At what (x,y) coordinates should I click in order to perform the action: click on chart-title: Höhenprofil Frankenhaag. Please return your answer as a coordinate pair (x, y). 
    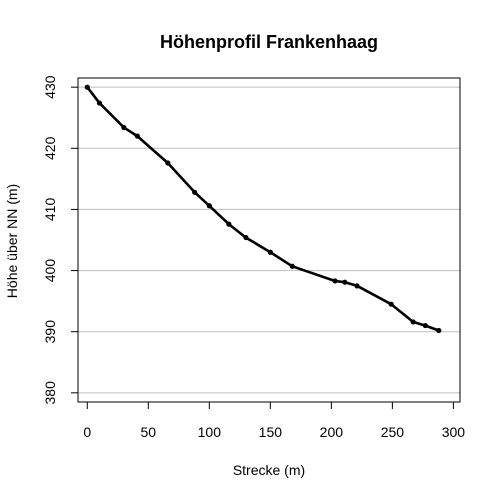
    Looking at the image, I should click on (269, 42).